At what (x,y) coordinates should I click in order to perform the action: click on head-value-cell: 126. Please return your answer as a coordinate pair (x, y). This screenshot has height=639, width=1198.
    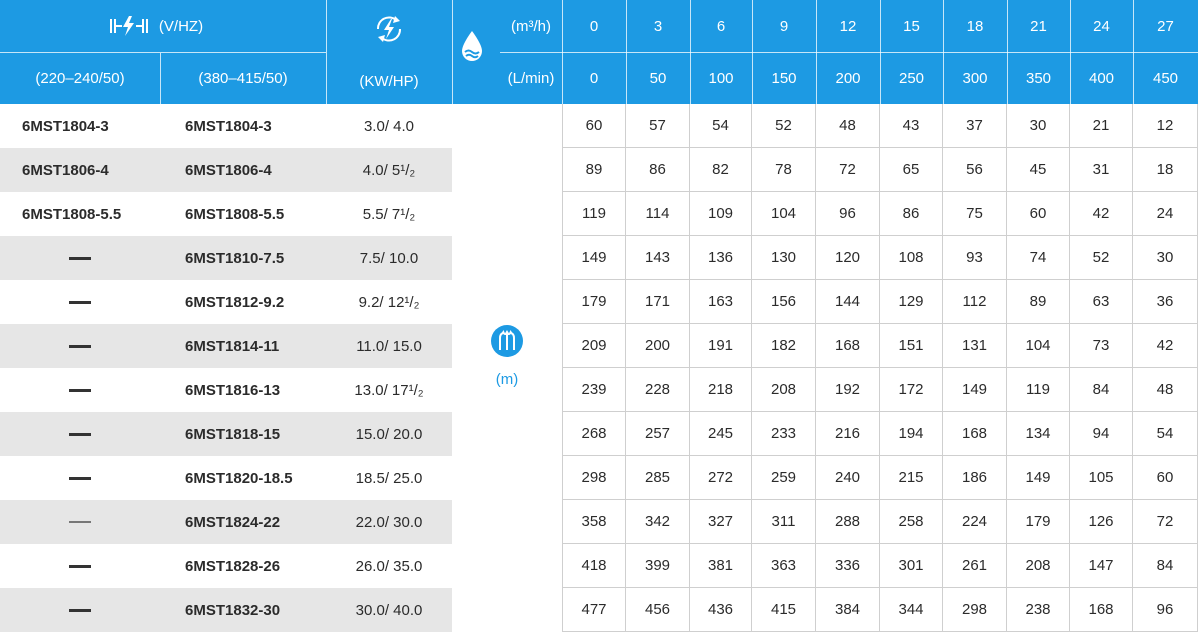
    Looking at the image, I should click on (1101, 522).